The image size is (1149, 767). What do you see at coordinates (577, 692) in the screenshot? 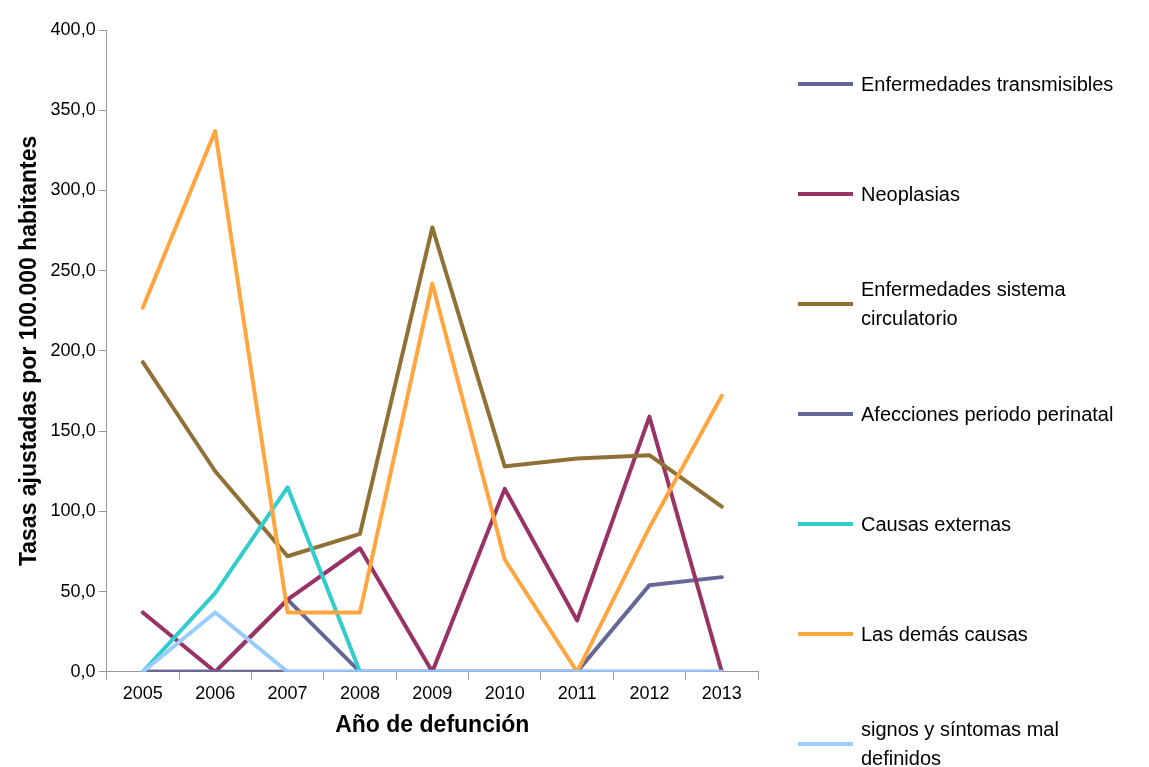
I see `x-tick-label: 2011` at bounding box center [577, 692].